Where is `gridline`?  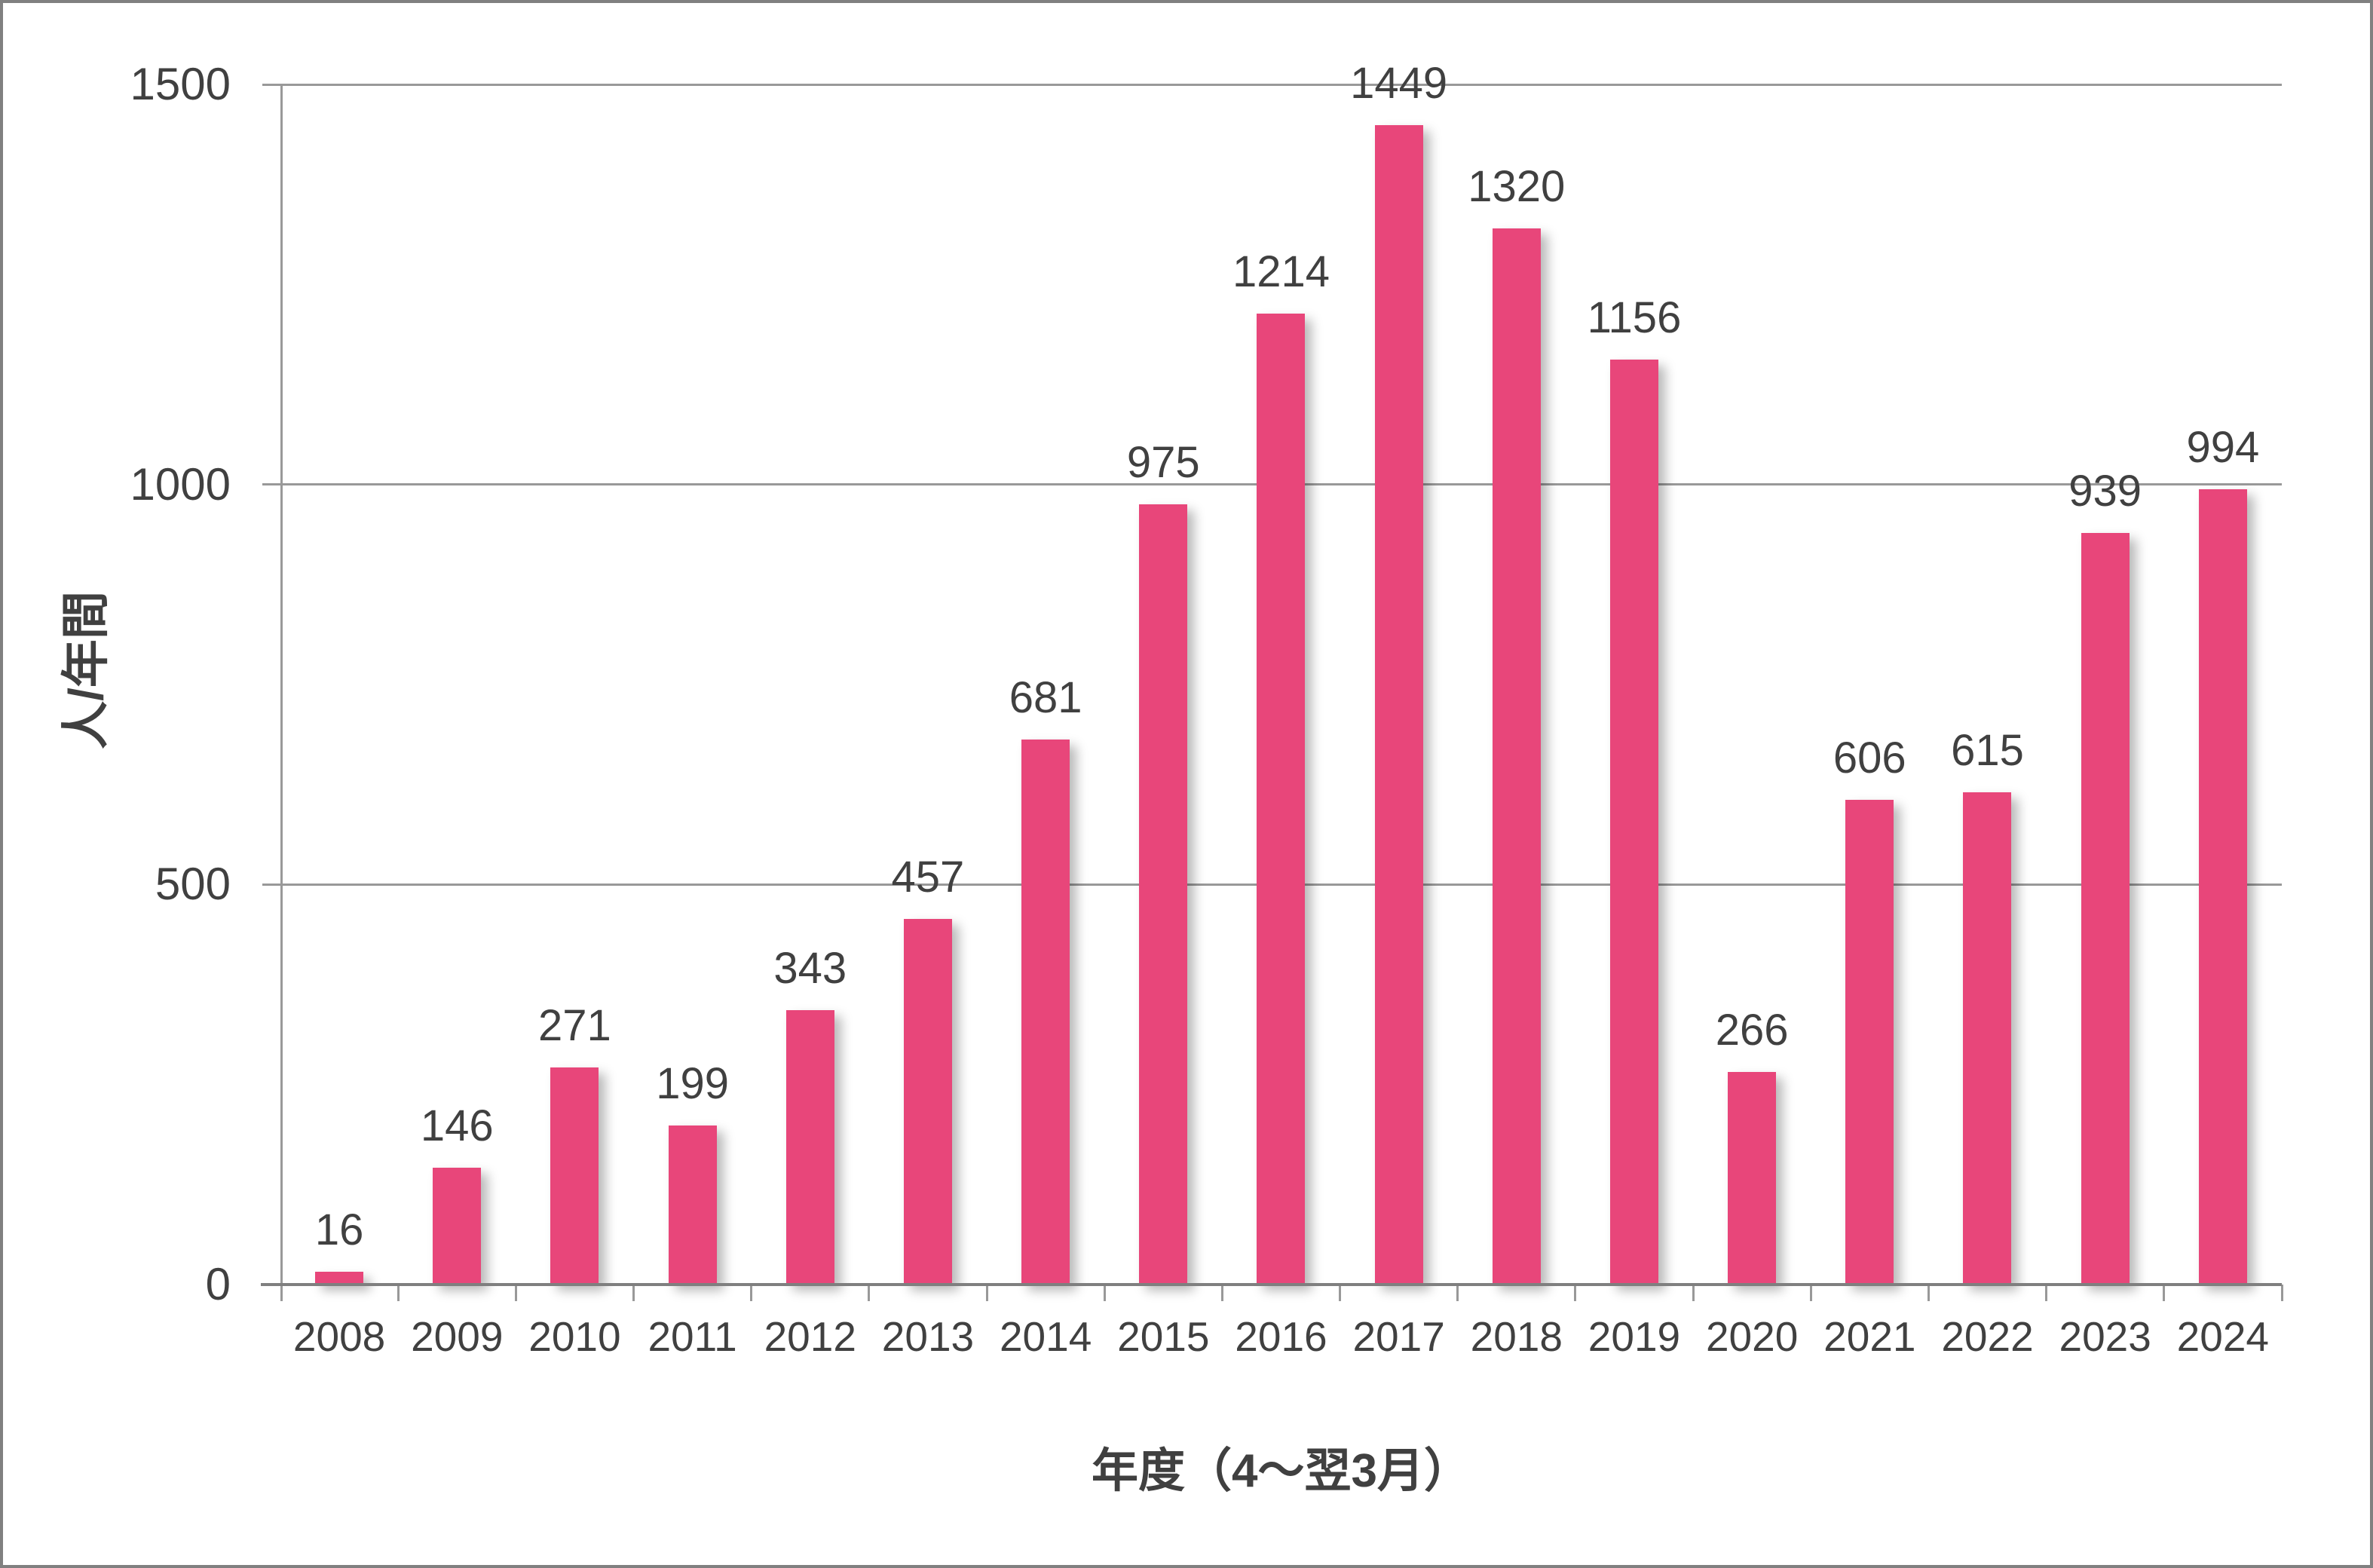
gridline is located at coordinates (1272, 84).